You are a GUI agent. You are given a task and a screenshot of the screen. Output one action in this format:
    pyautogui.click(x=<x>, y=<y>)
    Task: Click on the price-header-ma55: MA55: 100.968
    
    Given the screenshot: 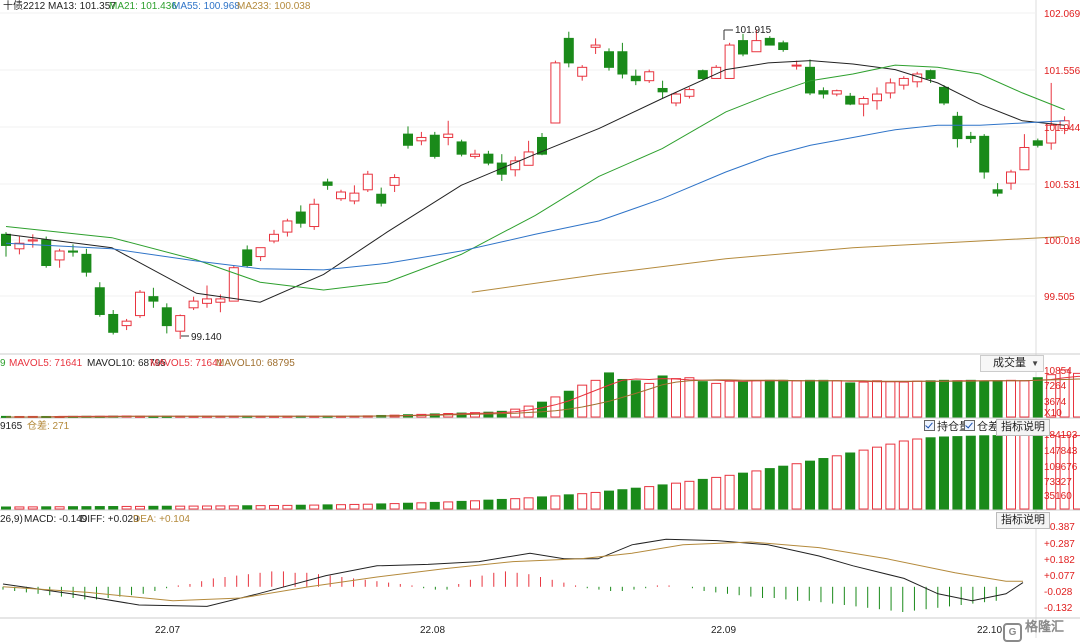 What is the action you would take?
    pyautogui.click(x=206, y=6)
    